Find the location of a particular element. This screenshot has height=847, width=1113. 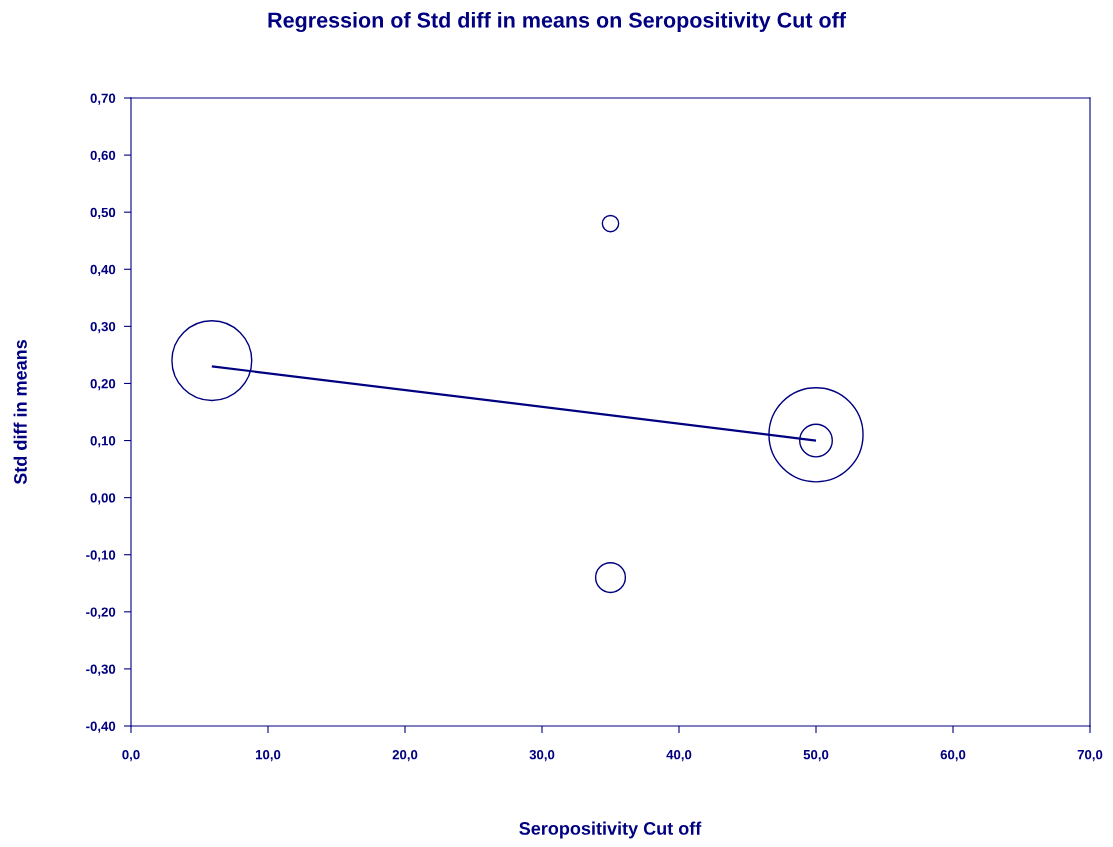

x-tick-label: 0,0 is located at coordinates (131, 755).